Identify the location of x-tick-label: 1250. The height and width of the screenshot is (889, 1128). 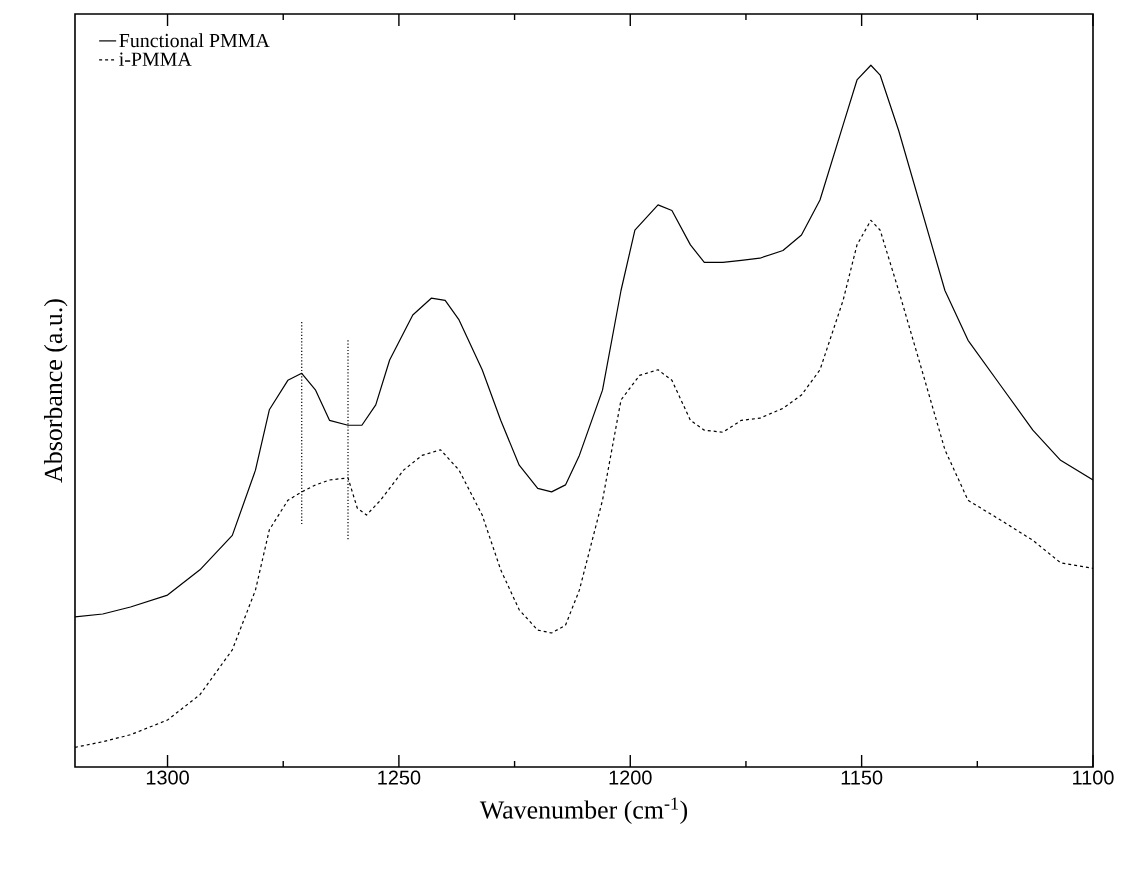
(399, 777).